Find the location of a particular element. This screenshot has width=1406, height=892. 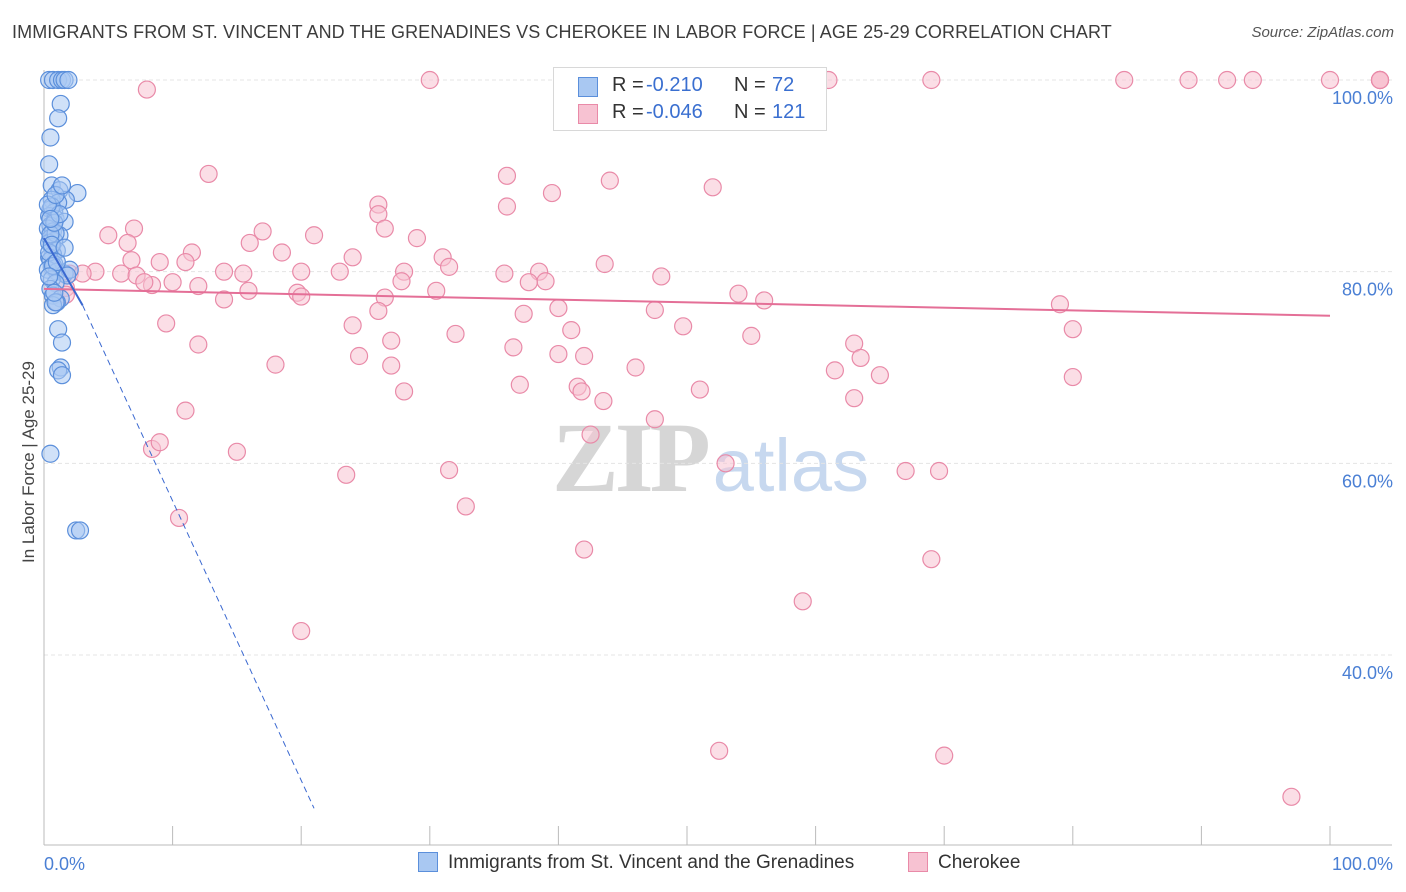

x-tick-label: 100.0% is located at coordinates (1362, 864).